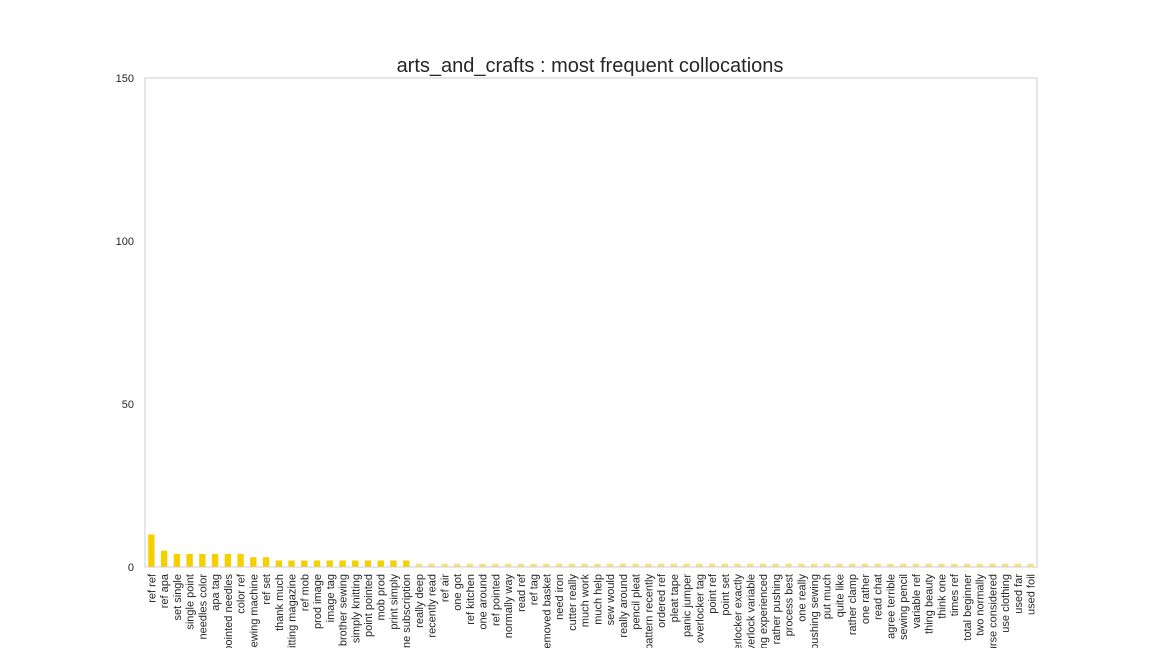  Describe the element at coordinates (591, 550) in the screenshot. I see `bars-group` at that location.